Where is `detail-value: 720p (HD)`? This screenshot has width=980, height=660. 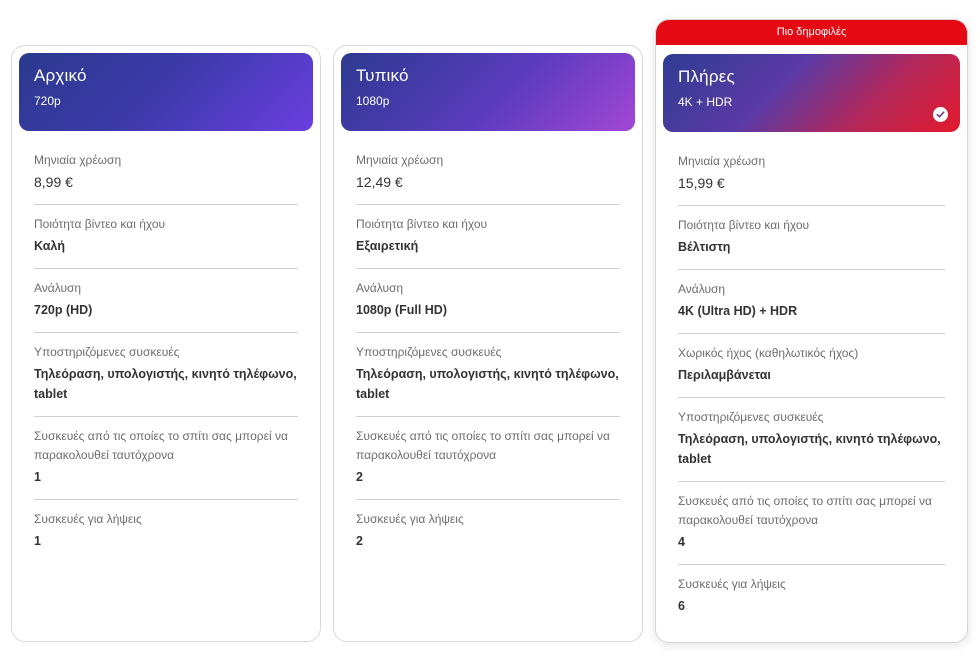 detail-value: 720p (HD) is located at coordinates (63, 310).